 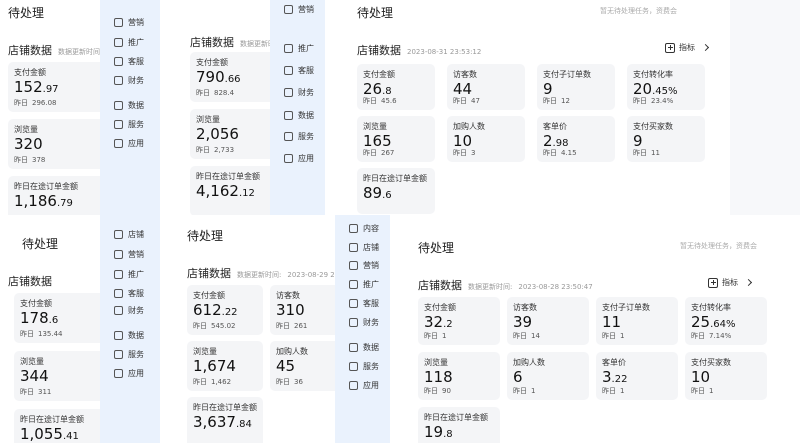 What do you see at coordinates (548, 321) in the screenshot?
I see `metric-card: 访客数 39 昨日 14` at bounding box center [548, 321].